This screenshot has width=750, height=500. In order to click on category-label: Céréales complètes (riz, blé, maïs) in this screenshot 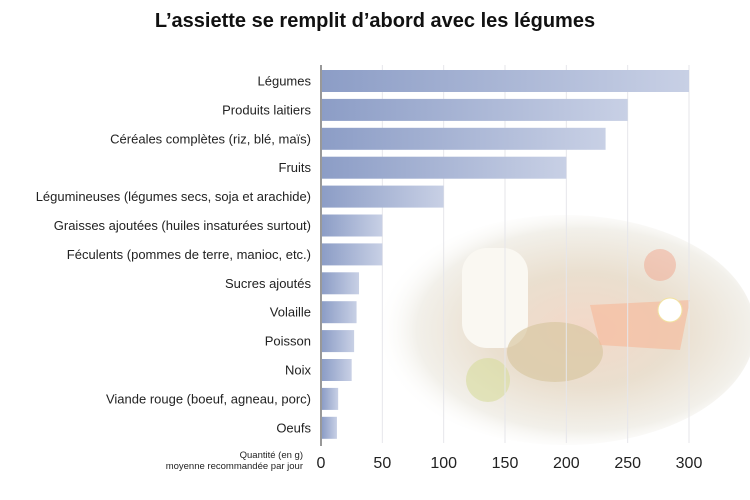, I will do `click(210, 138)`.